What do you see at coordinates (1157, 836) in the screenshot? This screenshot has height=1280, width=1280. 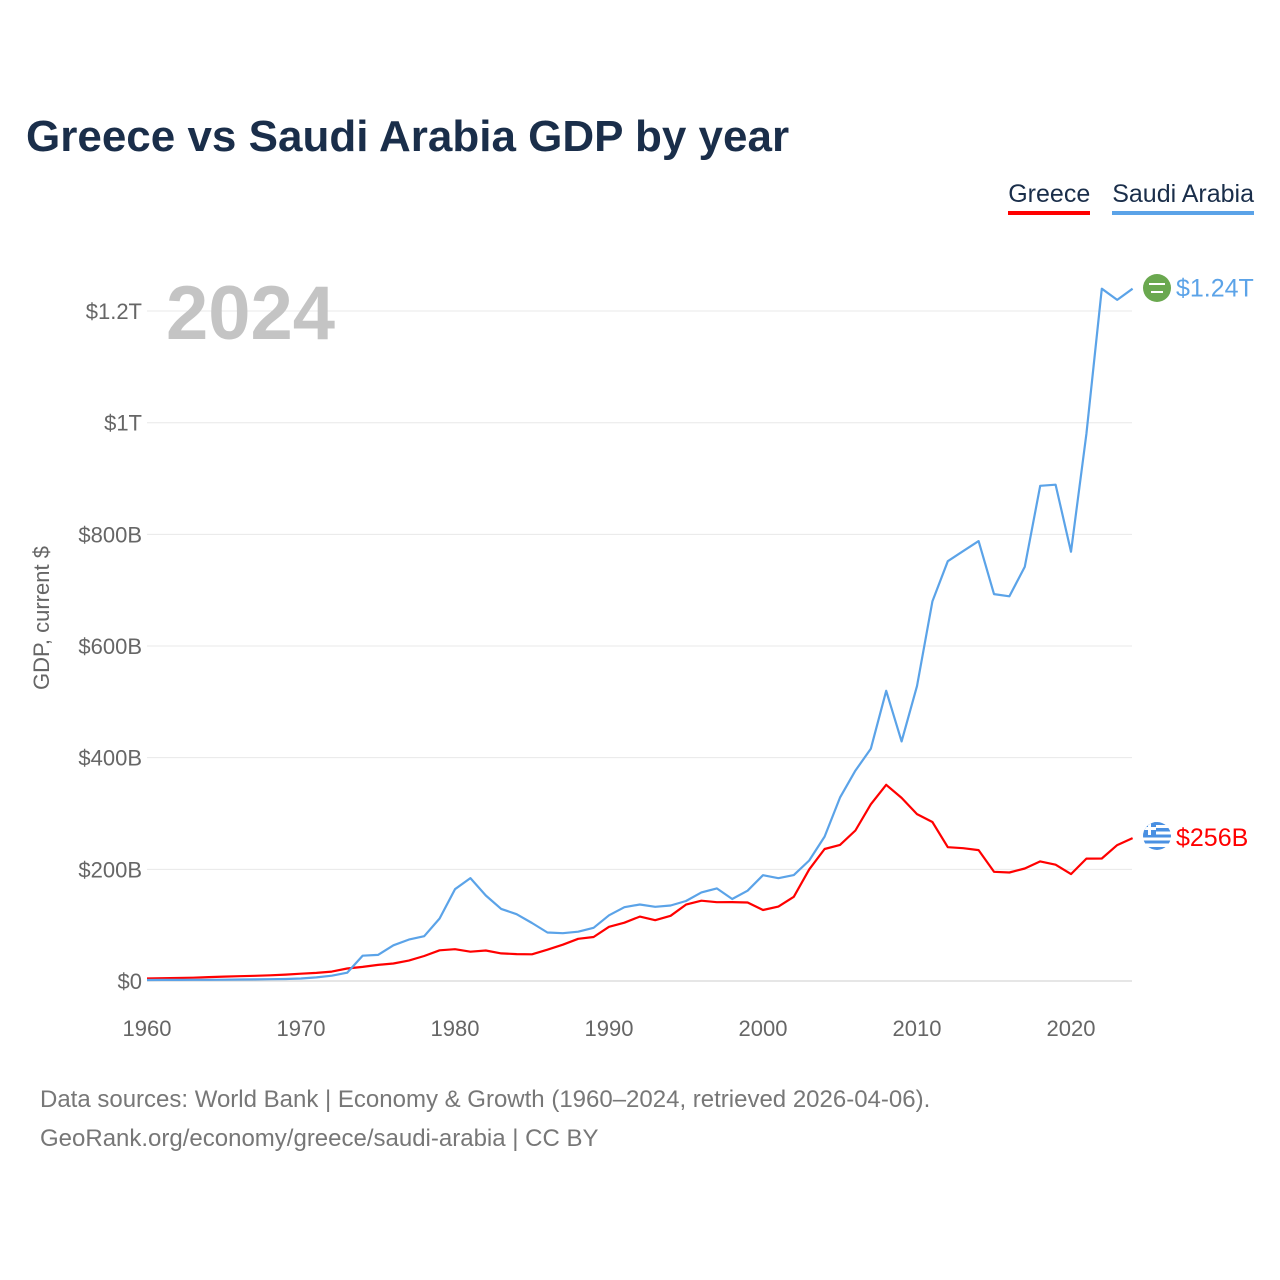 I see `greece-flag-icon` at bounding box center [1157, 836].